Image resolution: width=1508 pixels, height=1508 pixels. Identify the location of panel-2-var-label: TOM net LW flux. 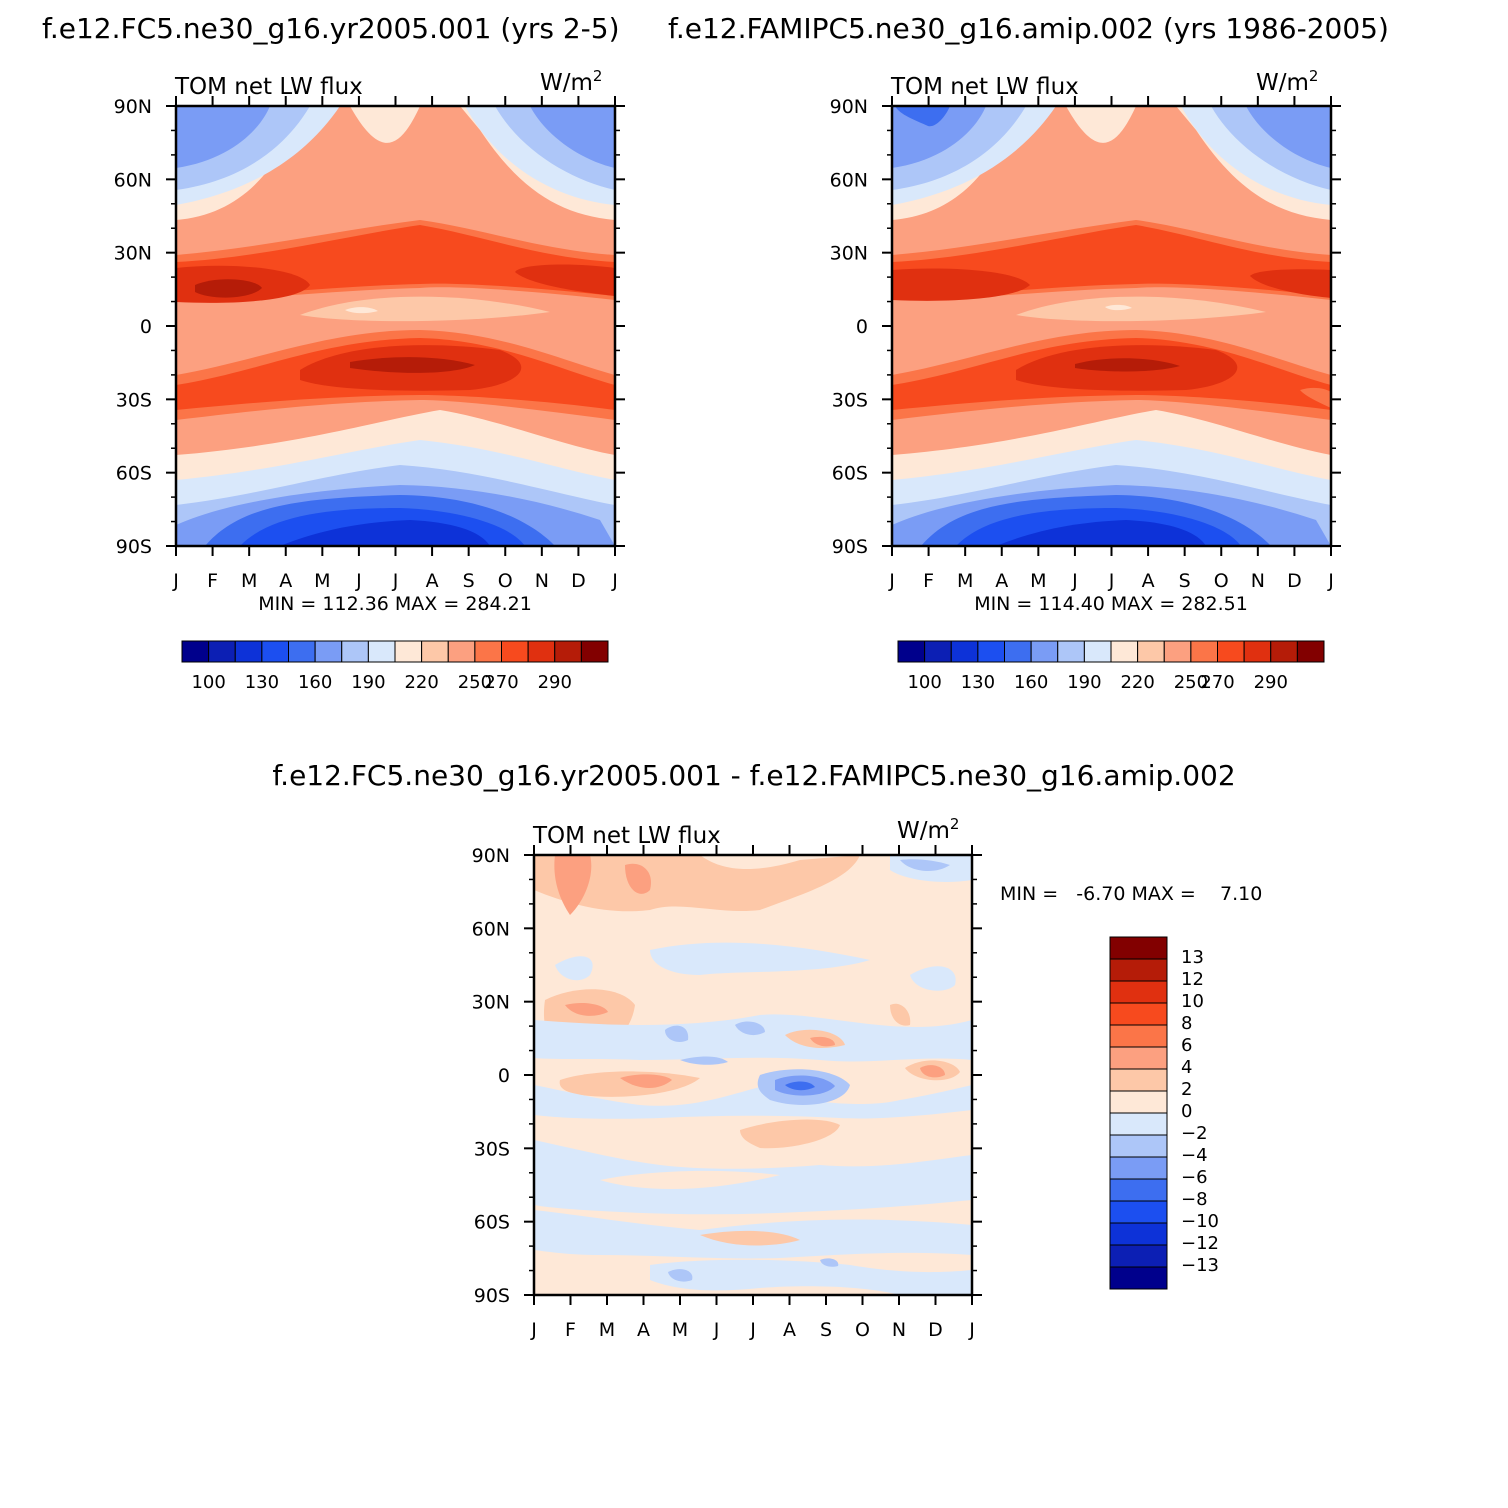
(984, 87).